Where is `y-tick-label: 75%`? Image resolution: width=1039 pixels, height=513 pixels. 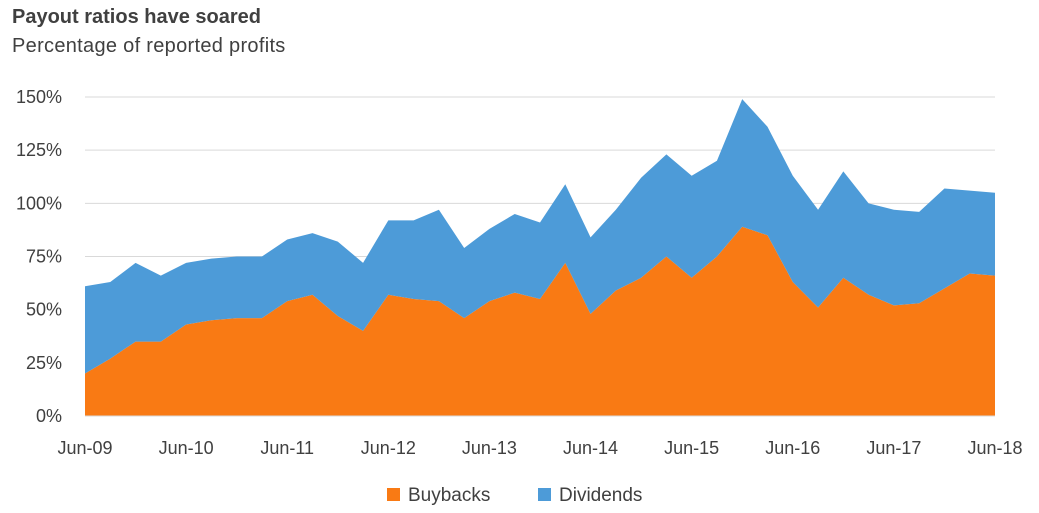 y-tick-label: 75% is located at coordinates (44, 257).